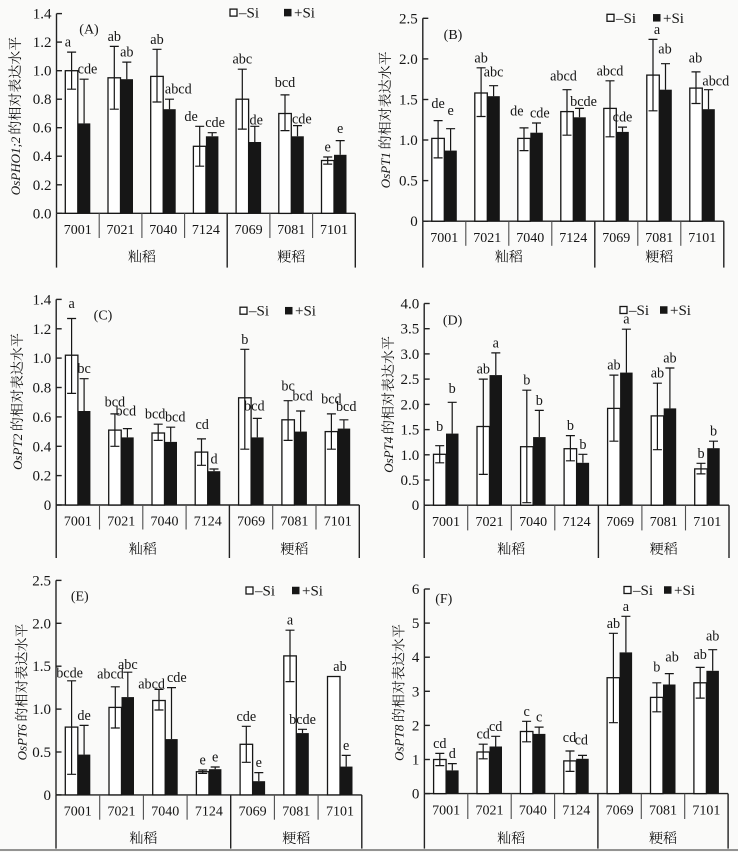  I want to click on svg-text: 2, so click(416, 726).